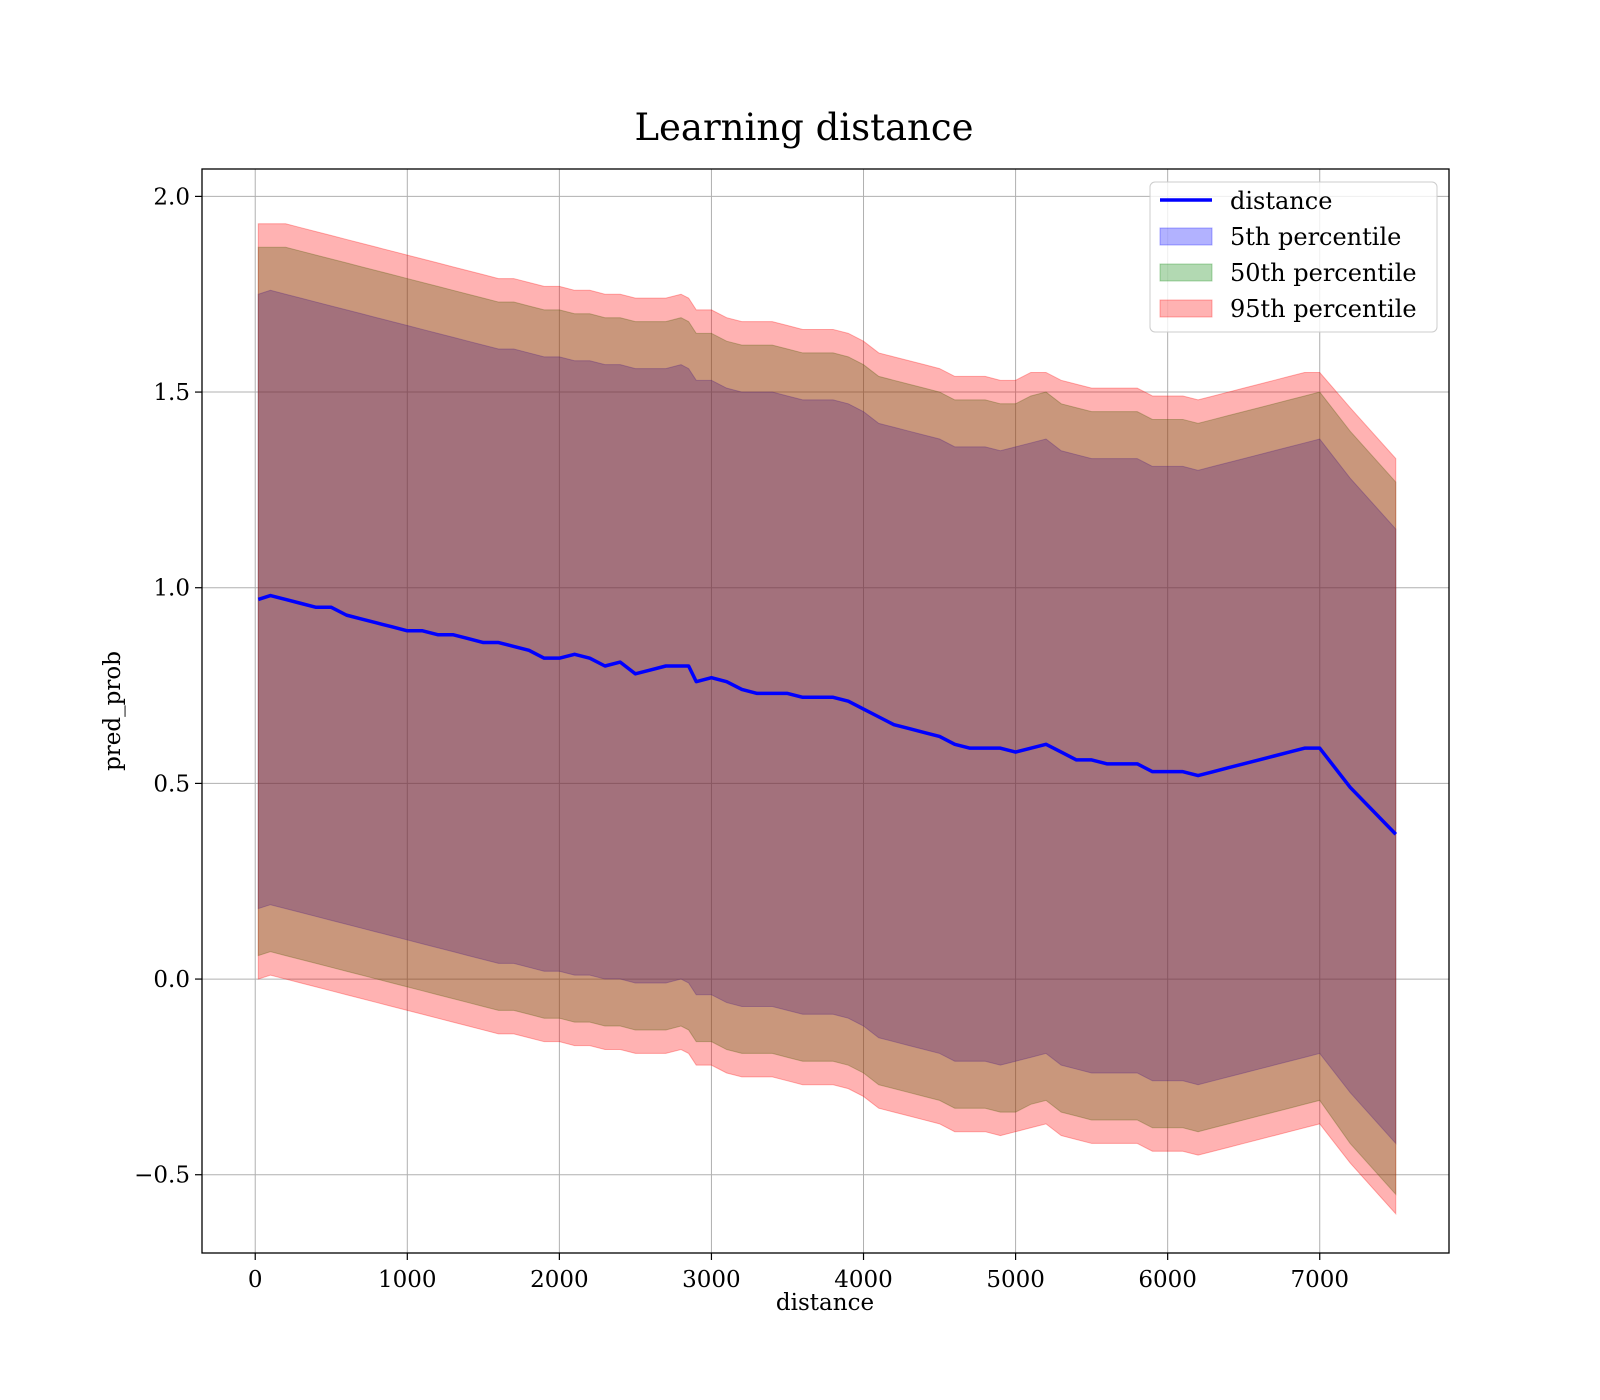 Image resolution: width=1600 pixels, height=1400 pixels. Describe the element at coordinates (1167, 1280) in the screenshot. I see `x-tick-label: 6000` at that location.